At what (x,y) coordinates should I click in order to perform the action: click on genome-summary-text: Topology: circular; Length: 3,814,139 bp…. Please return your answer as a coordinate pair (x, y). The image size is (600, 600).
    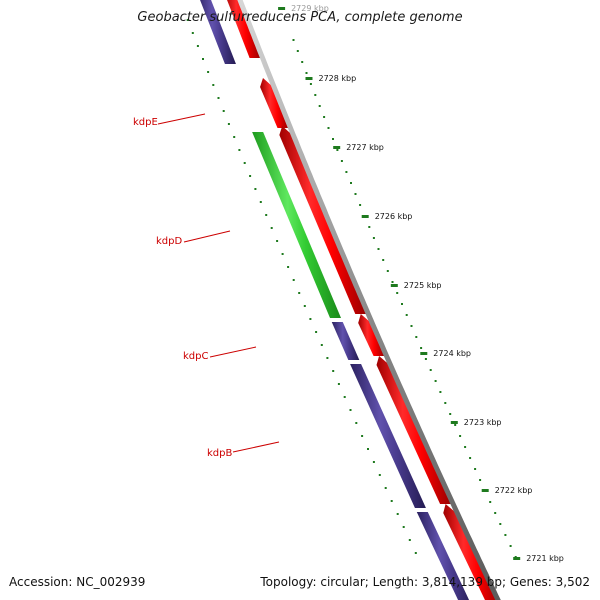
    Looking at the image, I should click on (425, 582).